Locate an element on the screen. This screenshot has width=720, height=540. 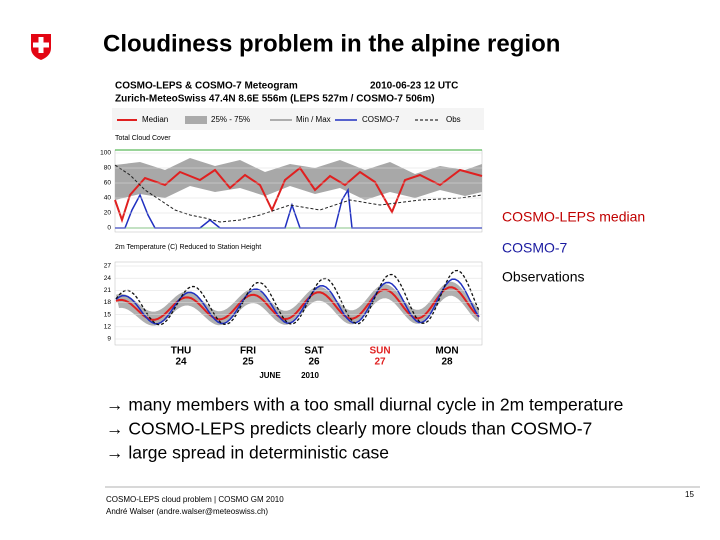
date-label: 27 is located at coordinates (380, 362).